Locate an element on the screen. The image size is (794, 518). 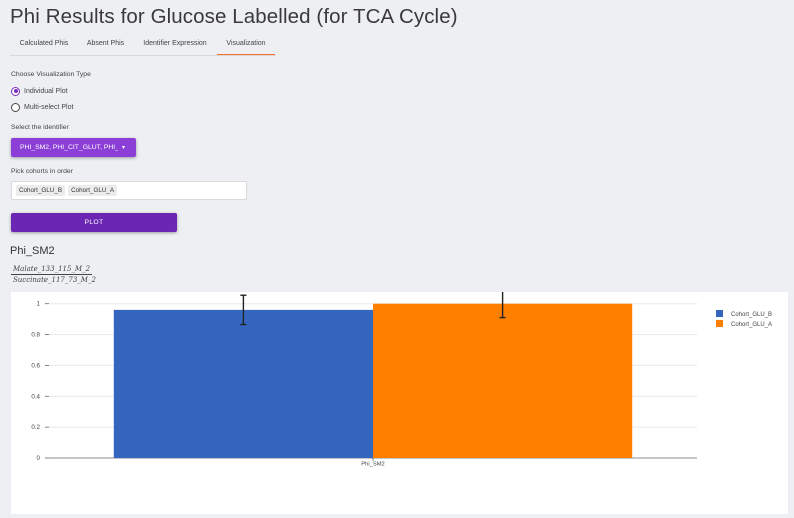
identifier-label: Select the identifier is located at coordinates (40, 127).